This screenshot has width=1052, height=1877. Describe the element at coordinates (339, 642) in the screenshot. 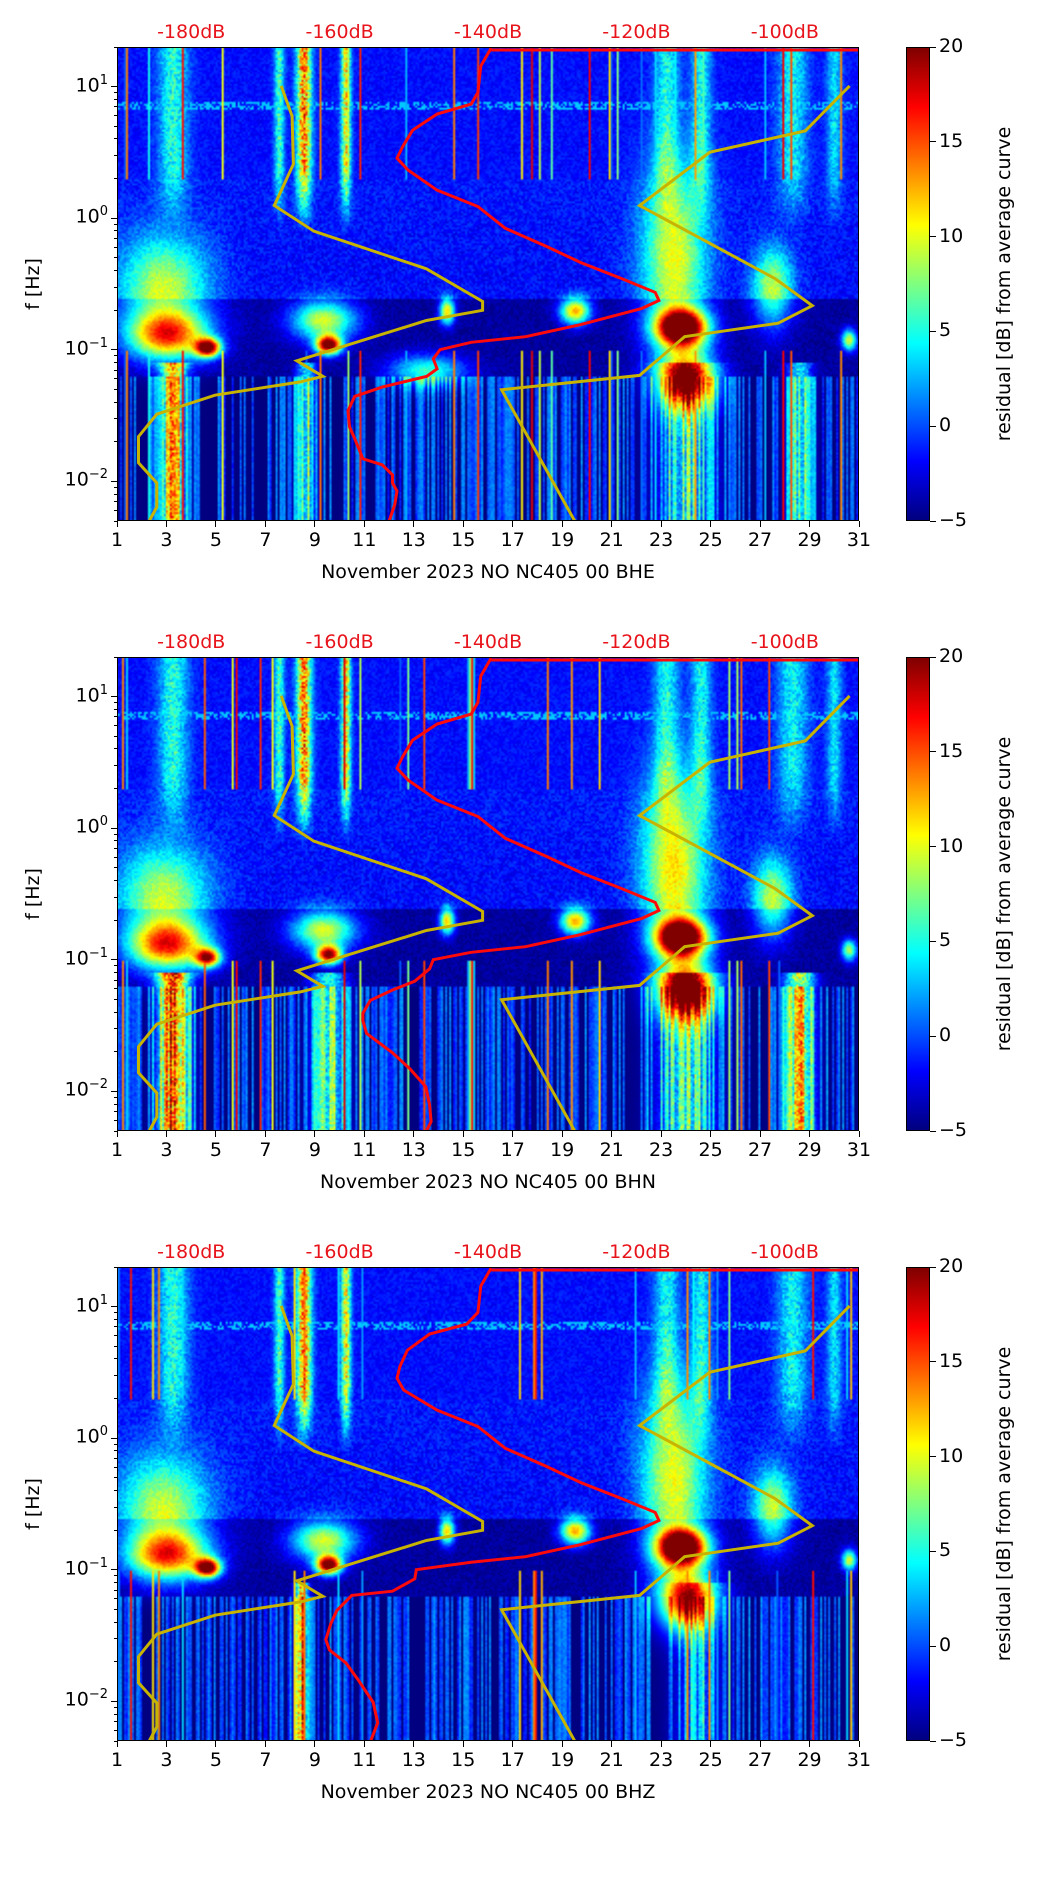

I see `top-db-label: -160dB` at that location.